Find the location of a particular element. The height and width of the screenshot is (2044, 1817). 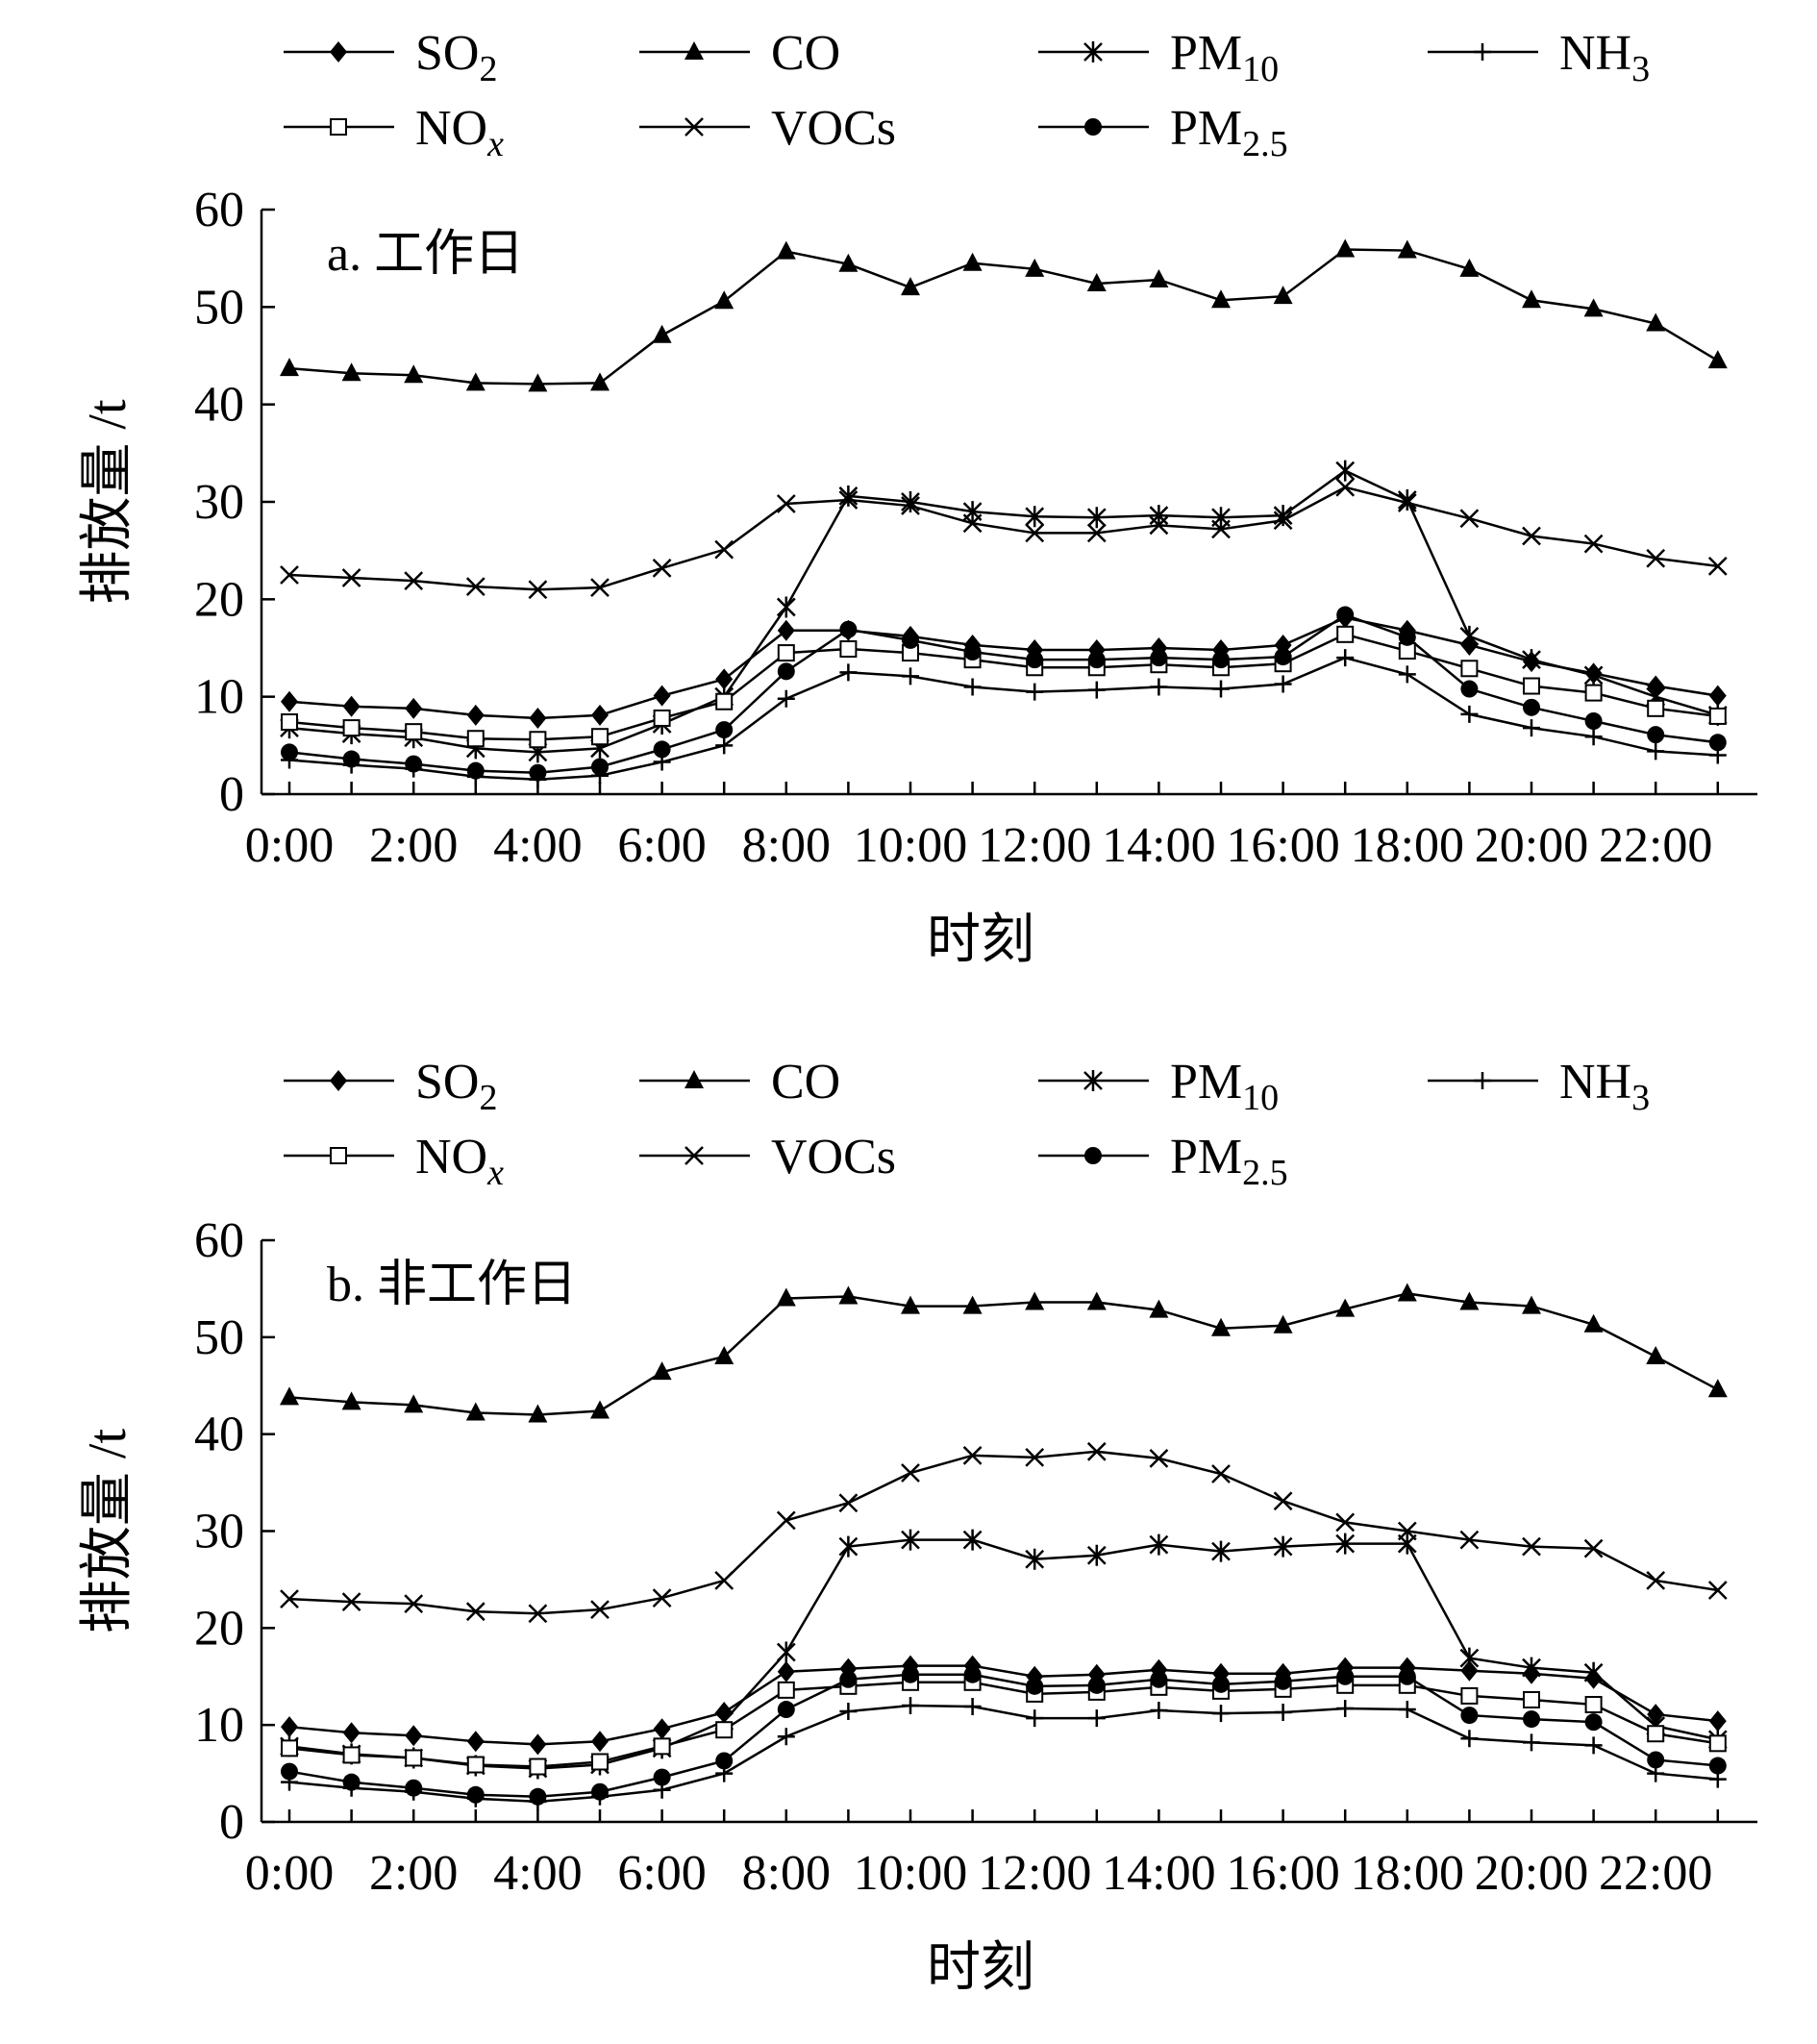

legend-item-pm10: PM10 is located at coordinates (1158, 57).